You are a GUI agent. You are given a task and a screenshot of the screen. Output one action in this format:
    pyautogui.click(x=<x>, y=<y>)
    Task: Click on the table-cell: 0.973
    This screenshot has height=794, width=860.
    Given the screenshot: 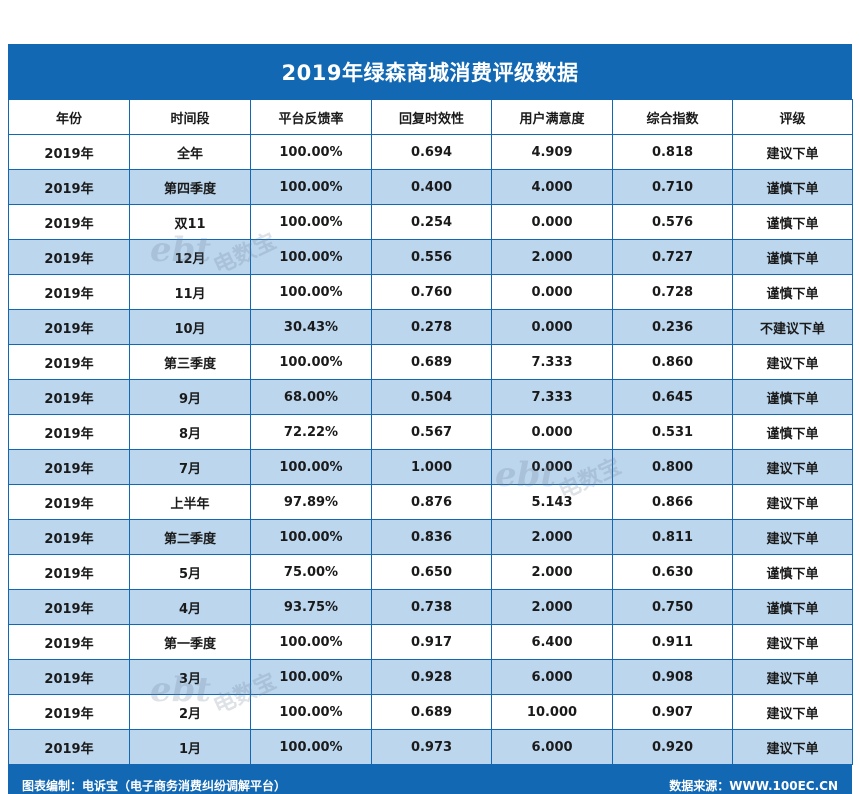 What is the action you would take?
    pyautogui.click(x=431, y=747)
    